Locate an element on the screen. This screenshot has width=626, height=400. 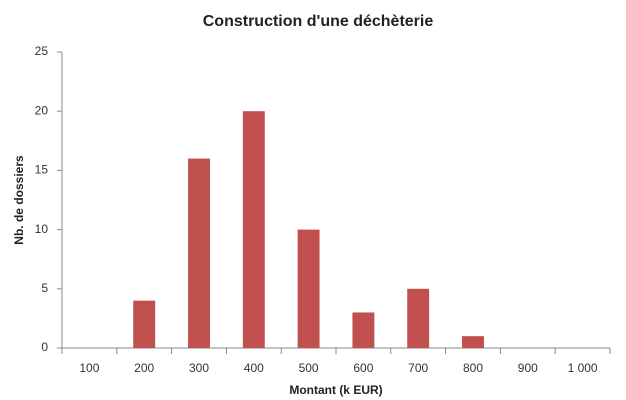
y-tick-label: 15 is located at coordinates (42, 170).